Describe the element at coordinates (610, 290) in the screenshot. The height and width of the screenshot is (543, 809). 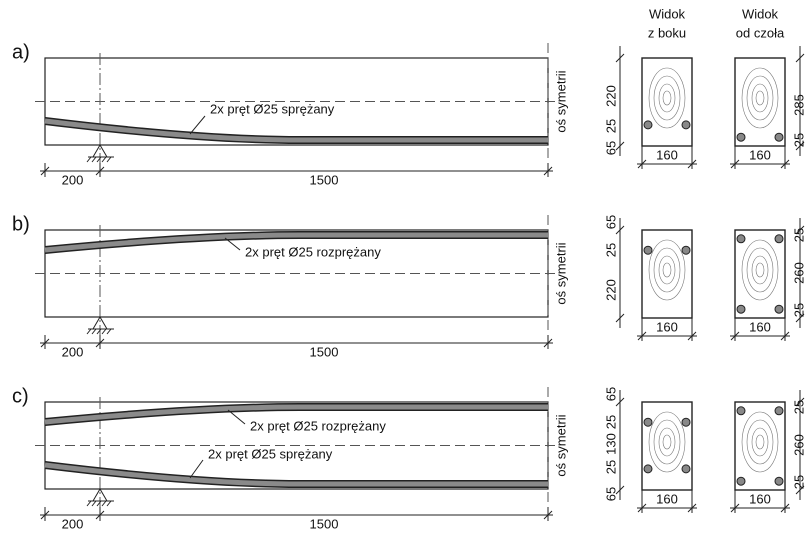
I see `dimension: 220` at that location.